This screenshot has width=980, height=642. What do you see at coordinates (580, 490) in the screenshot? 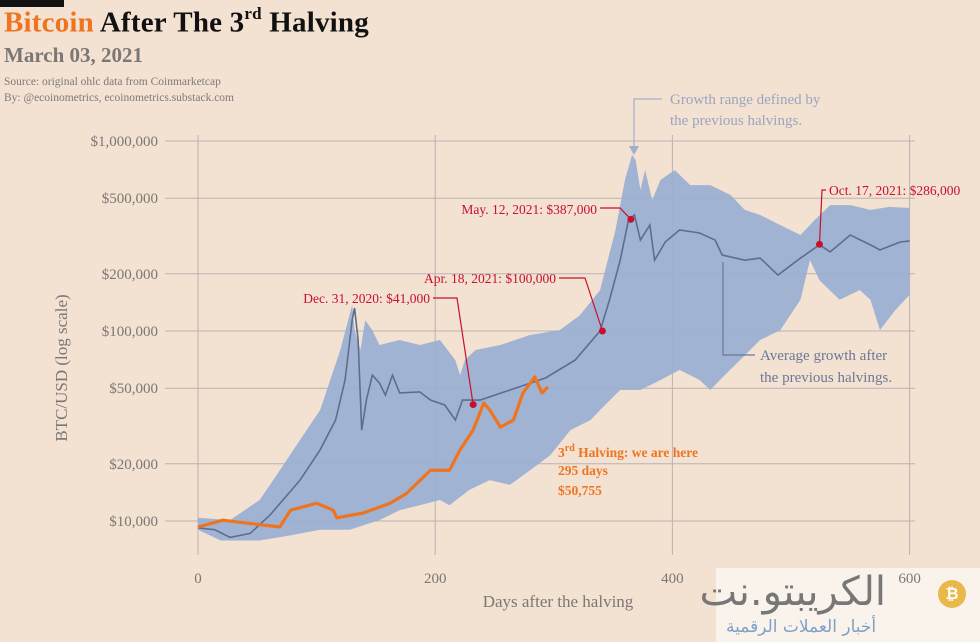
I see `current-price: $50,755` at bounding box center [580, 490].